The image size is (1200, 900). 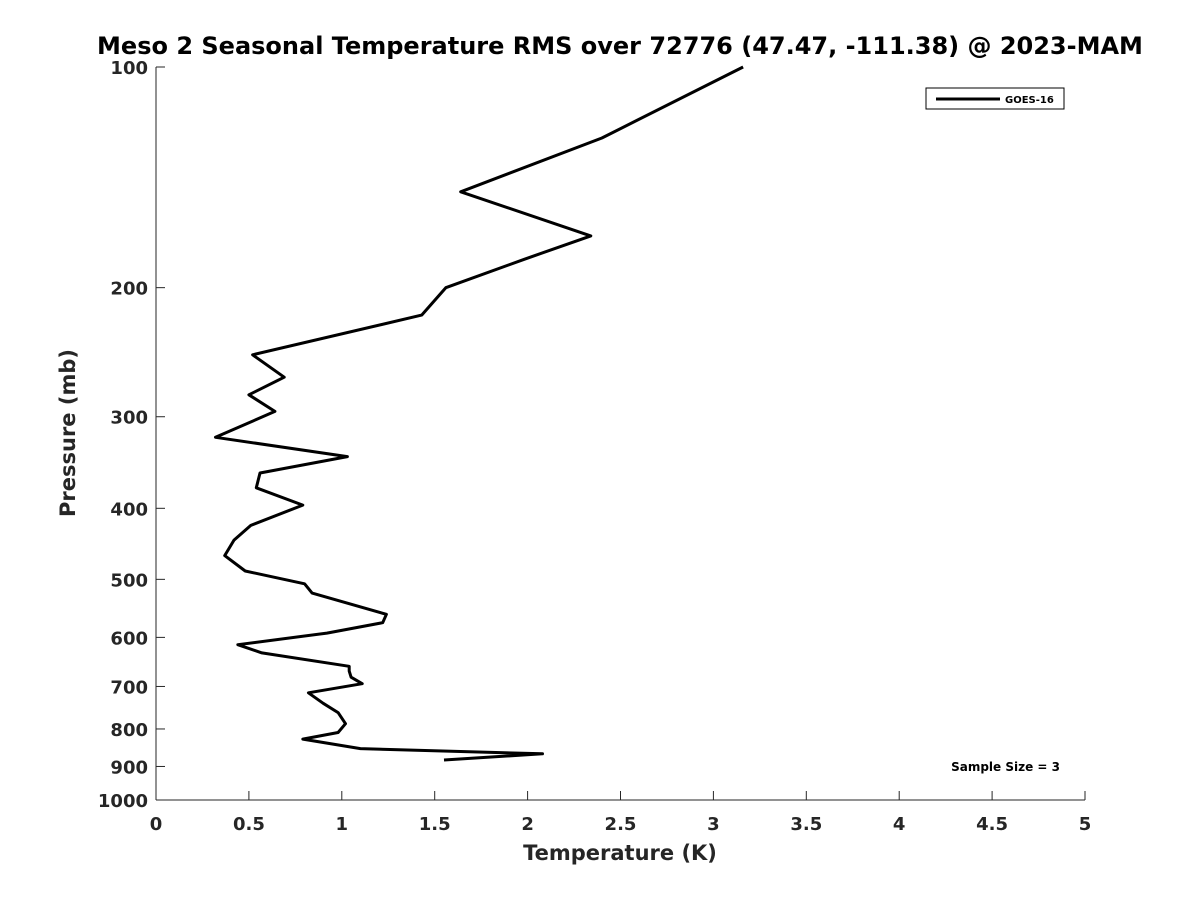 What do you see at coordinates (129, 687) in the screenshot?
I see `y-tick-label-6: 700` at bounding box center [129, 687].